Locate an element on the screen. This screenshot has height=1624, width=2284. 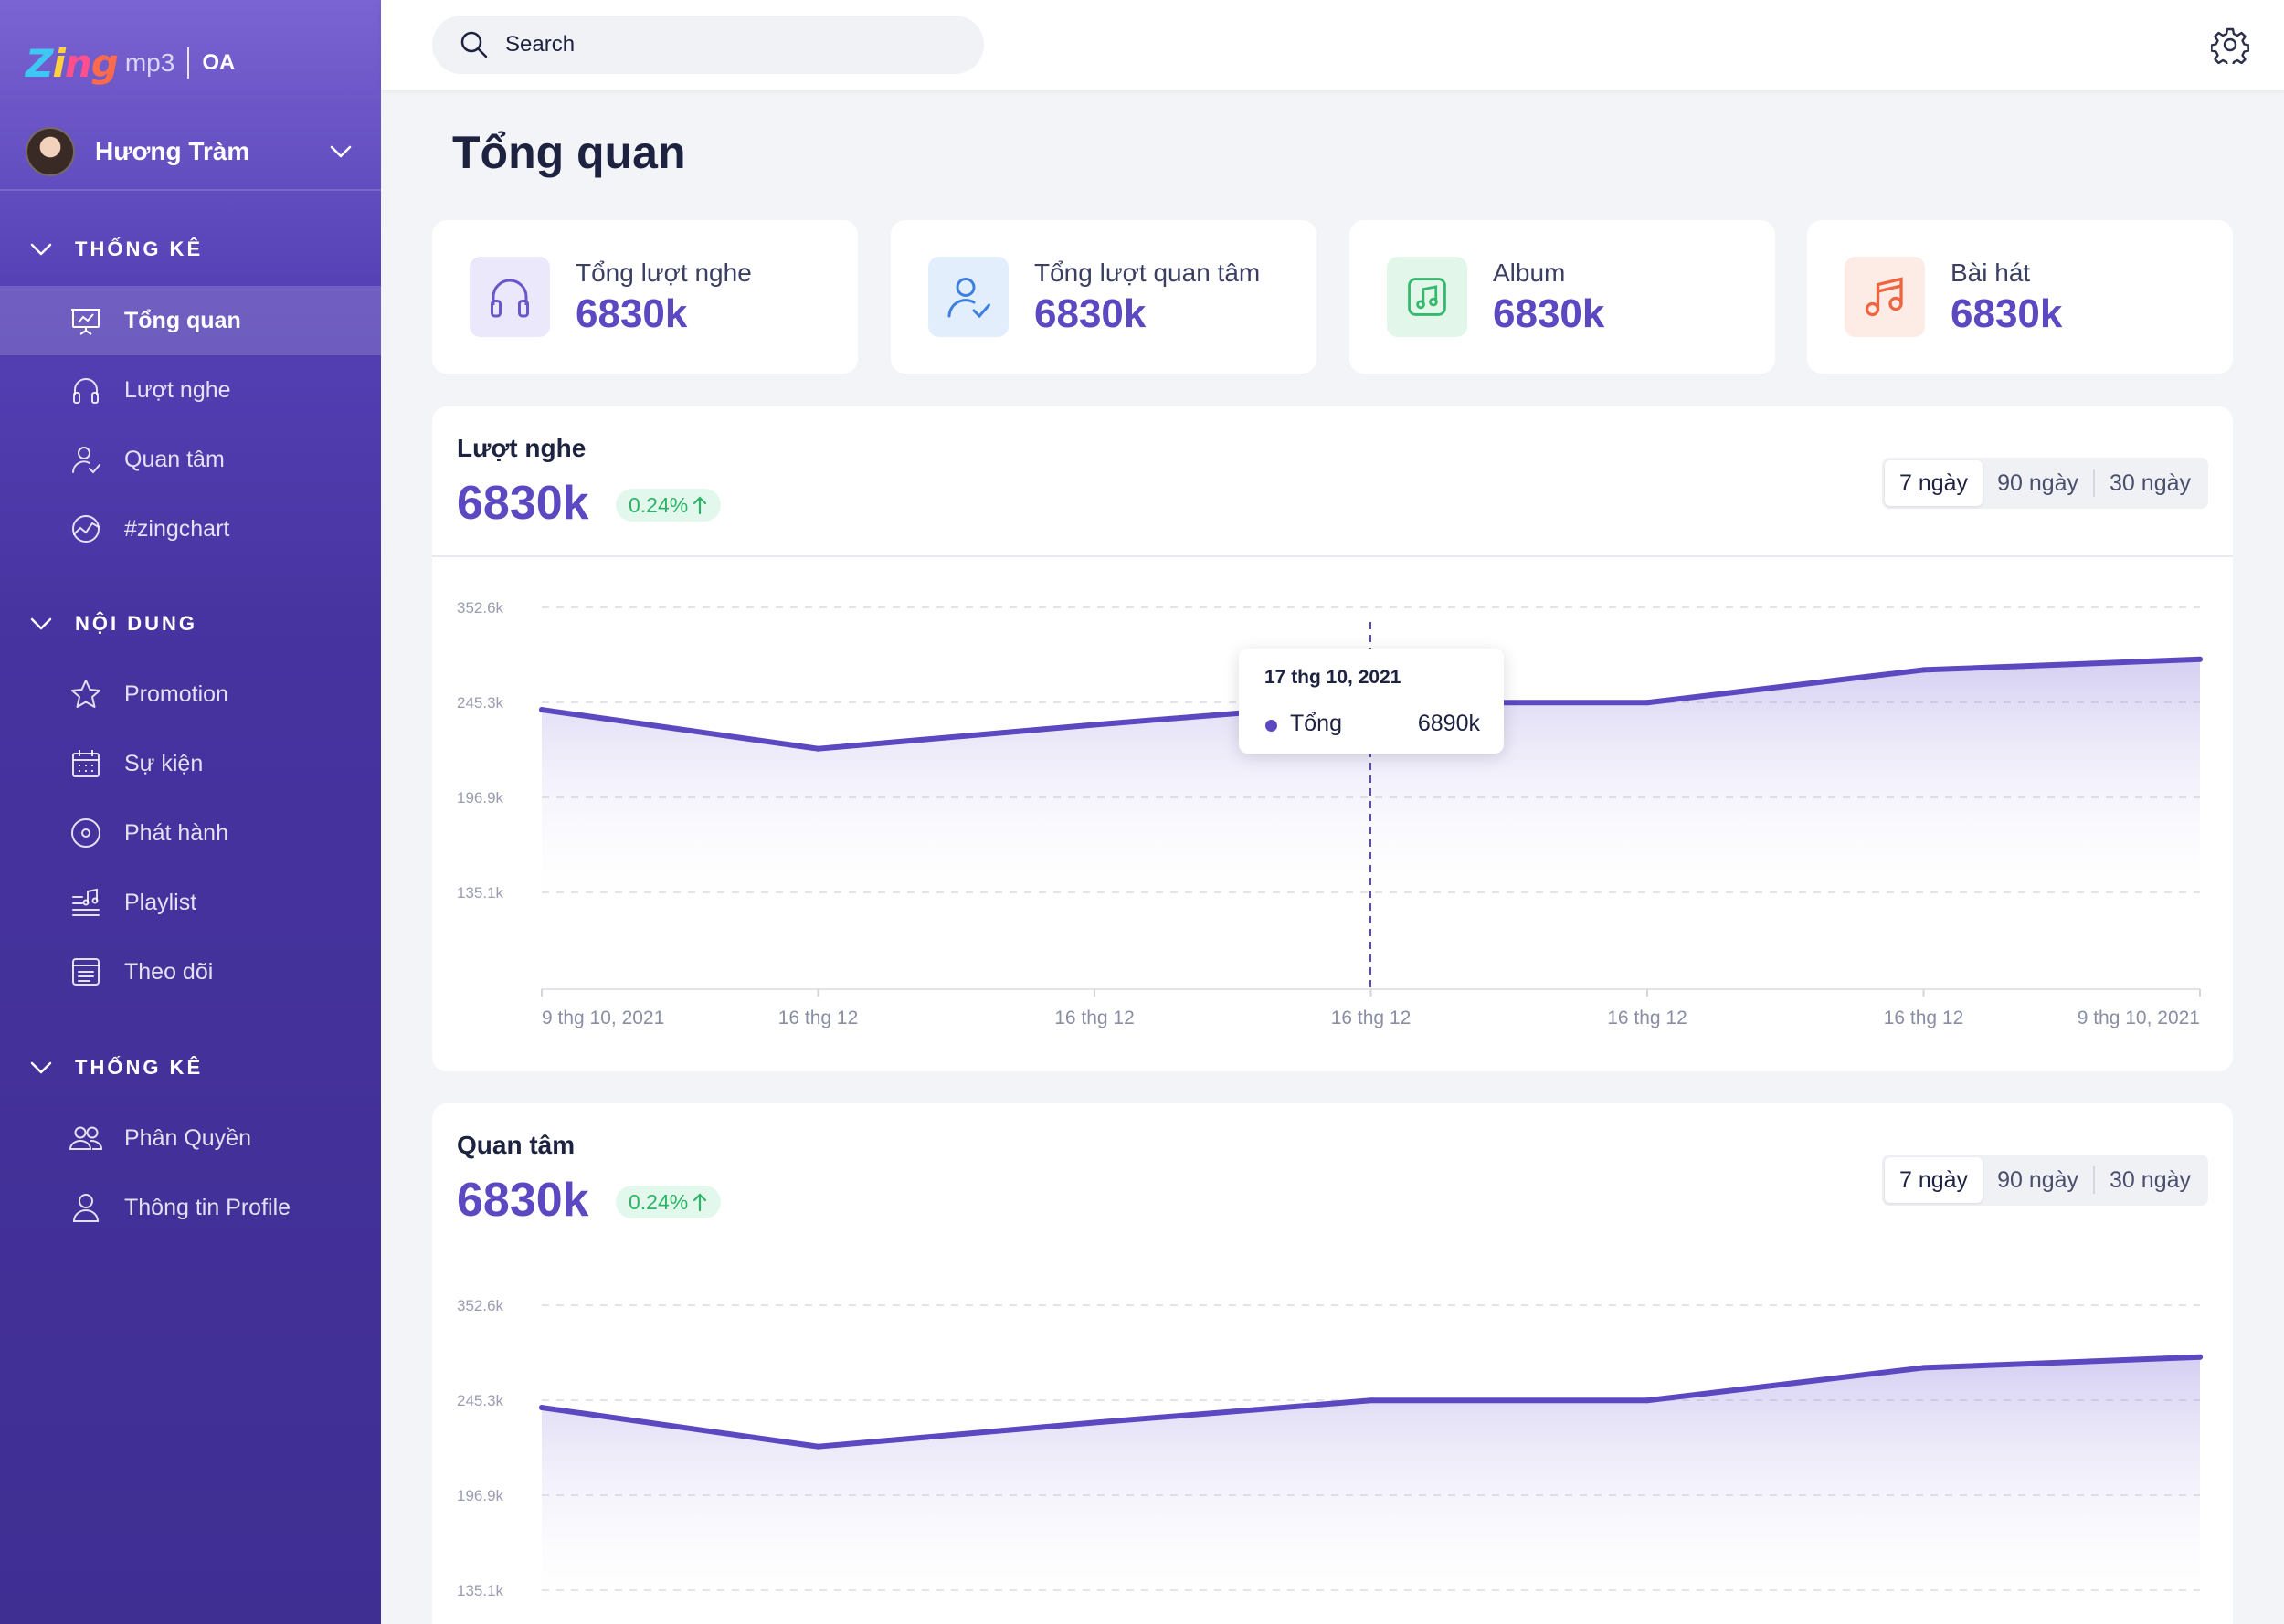
search-box is located at coordinates (708, 45).